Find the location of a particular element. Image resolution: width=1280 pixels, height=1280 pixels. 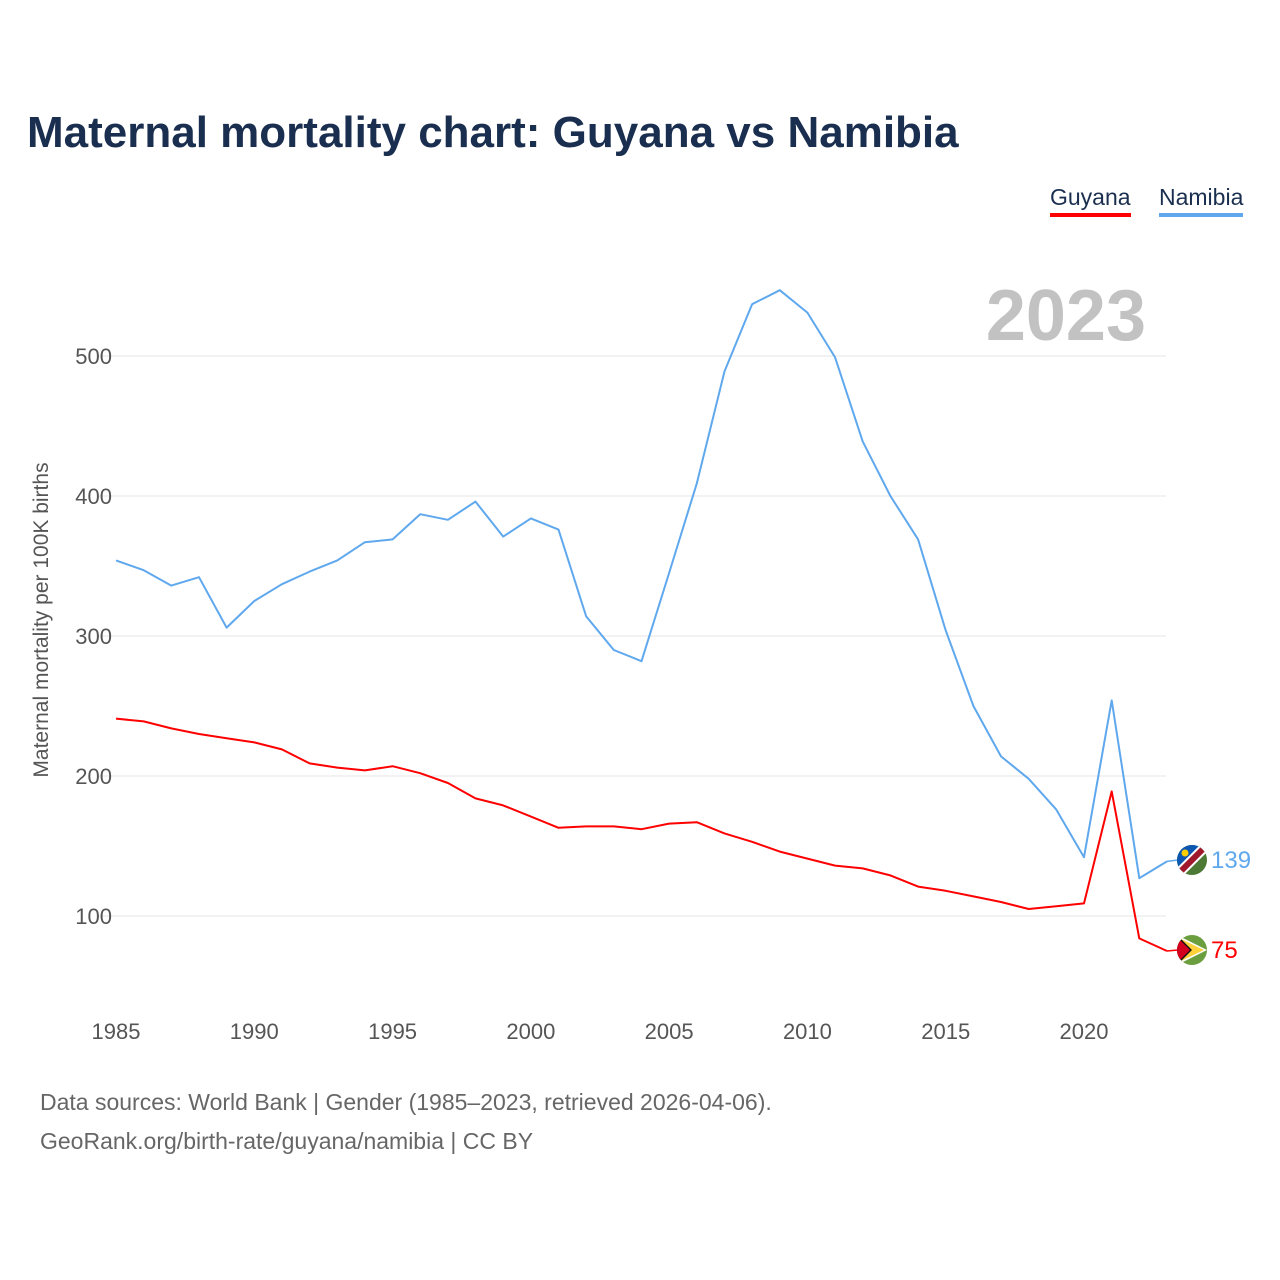

x-tick-label: 1995 is located at coordinates (392, 1031).